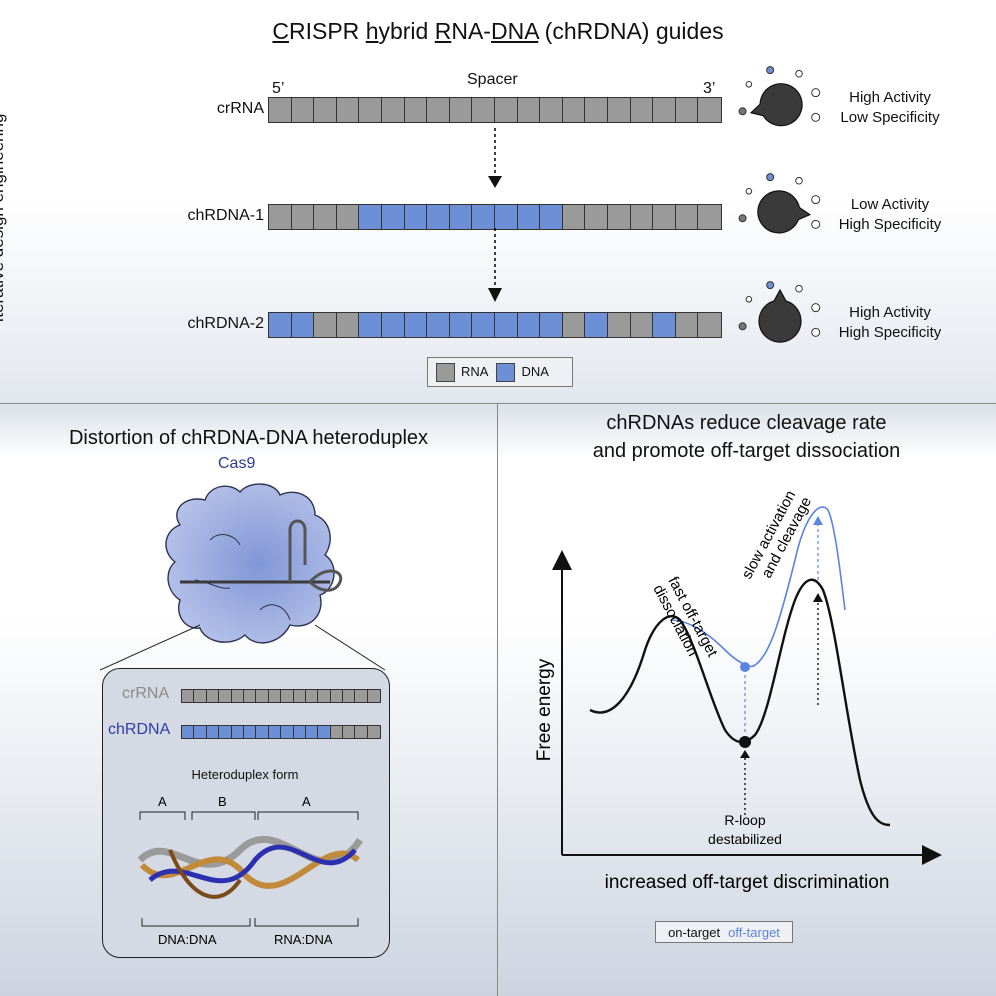 The width and height of the screenshot is (996, 996). What do you see at coordinates (306, 801) in the screenshot?
I see `bracket-label-a2: A` at bounding box center [306, 801].